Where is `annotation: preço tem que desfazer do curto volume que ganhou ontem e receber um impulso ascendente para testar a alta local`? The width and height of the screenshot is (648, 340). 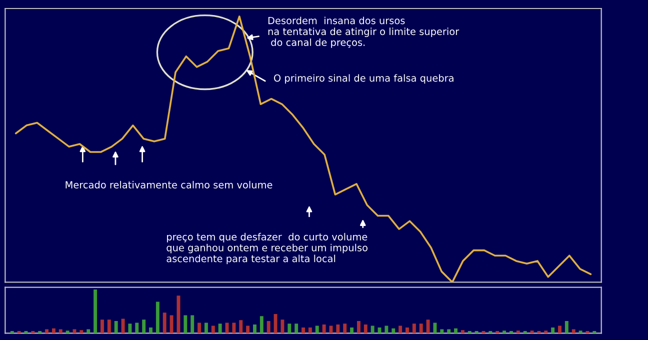
annotation: preço tem que desfazer do curto volume que ganhou ontem e receber um impulso ascendente para testar a alta local is located at coordinates (267, 248).